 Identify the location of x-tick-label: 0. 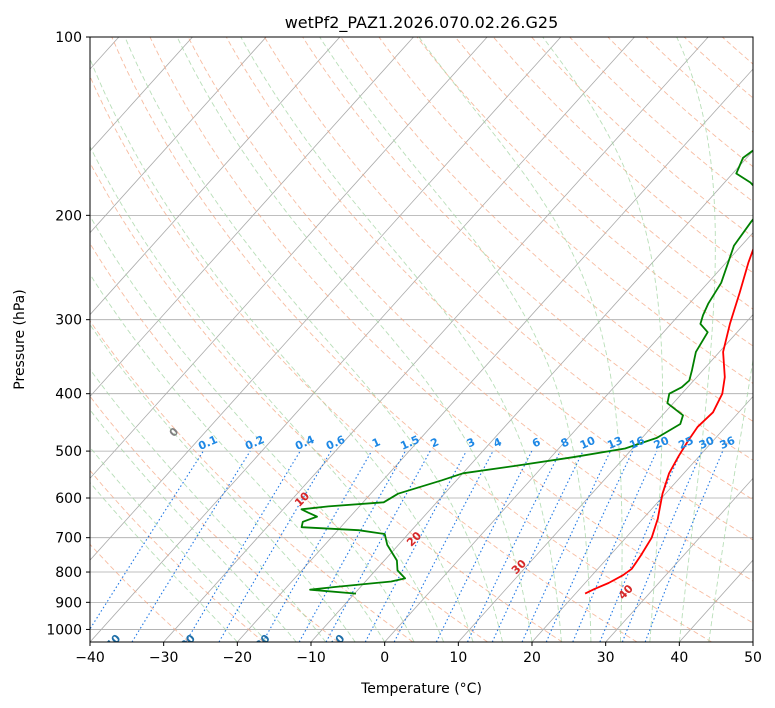
(384, 658).